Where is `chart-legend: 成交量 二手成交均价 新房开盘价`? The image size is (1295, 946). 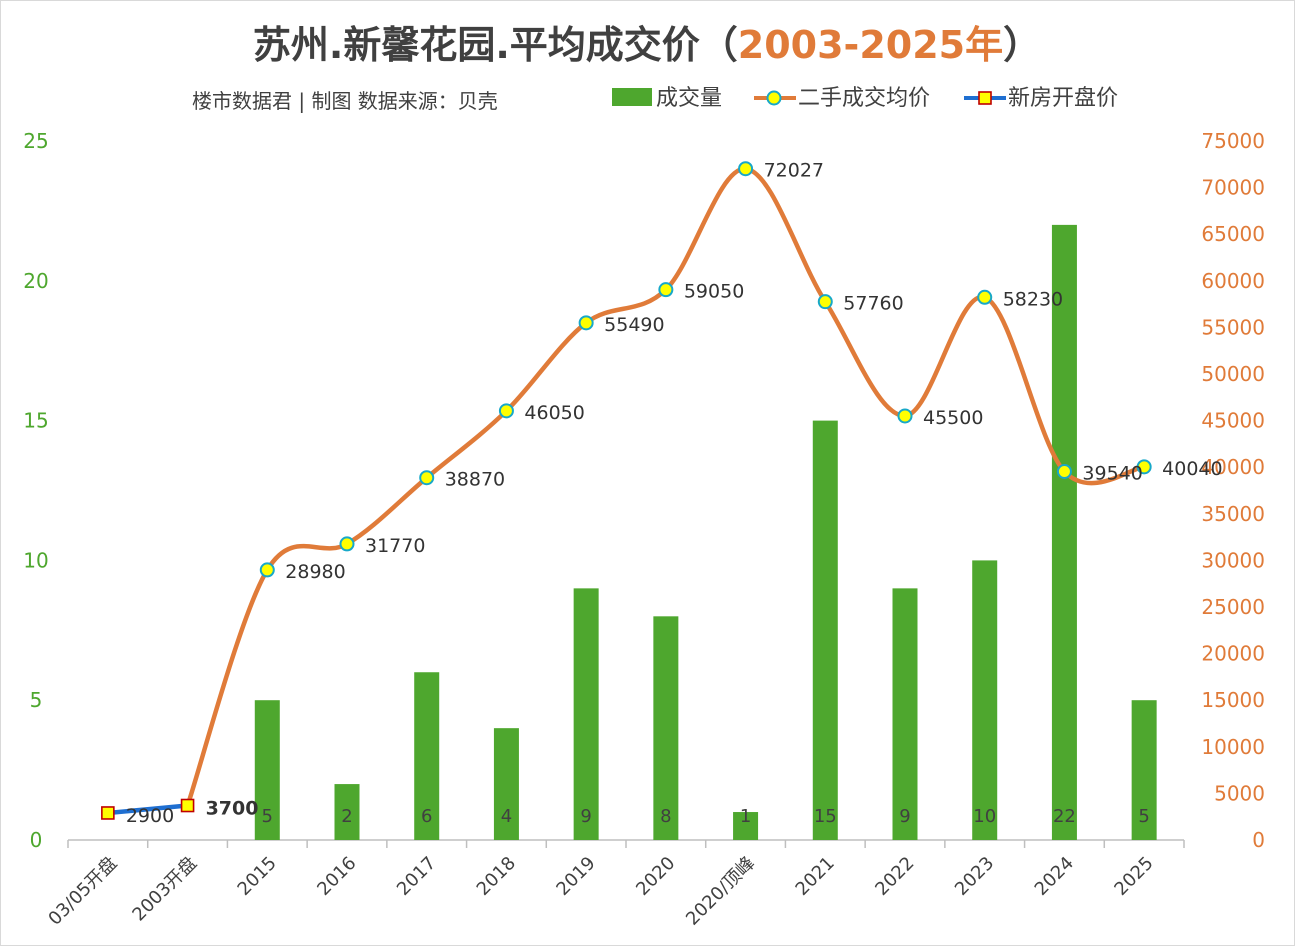
chart-legend: 成交量 二手成交均价 新房开盘价 is located at coordinates (865, 98).